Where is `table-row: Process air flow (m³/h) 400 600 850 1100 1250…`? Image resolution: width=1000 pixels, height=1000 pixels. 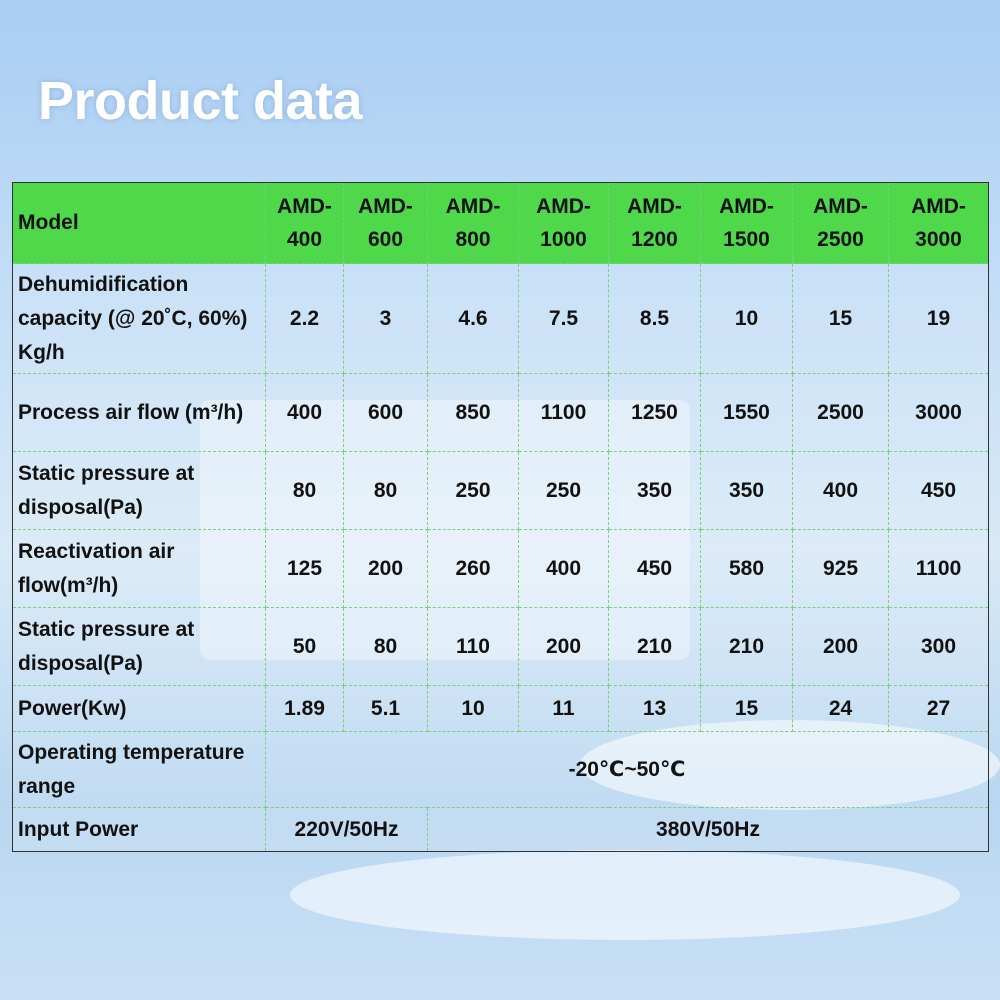
table-row: Process air flow (m³/h) 400 600 850 1100 1250… is located at coordinates (500, 412).